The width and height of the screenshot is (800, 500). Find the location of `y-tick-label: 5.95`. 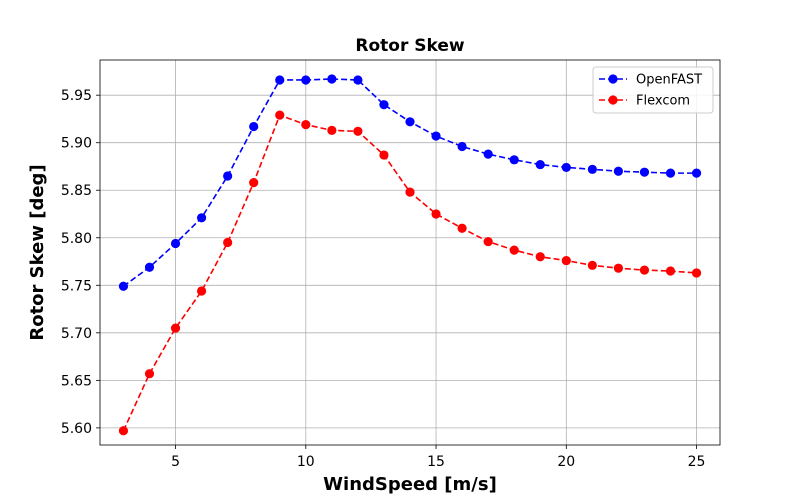

y-tick-label: 5.95 is located at coordinates (76, 96).